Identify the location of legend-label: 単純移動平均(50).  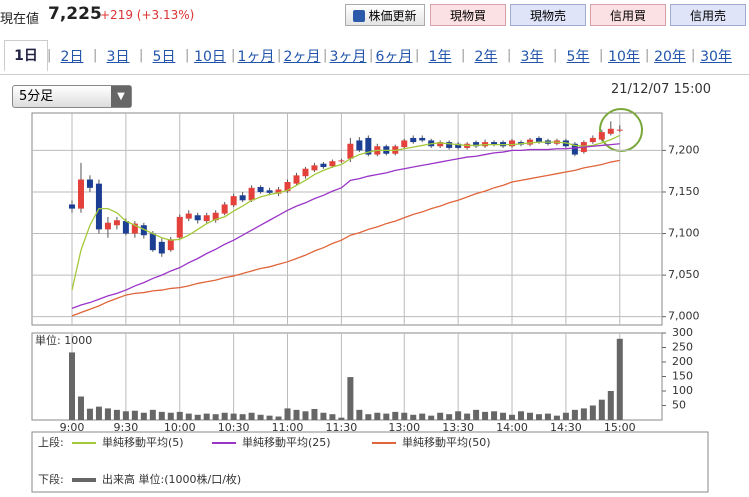
(446, 442).